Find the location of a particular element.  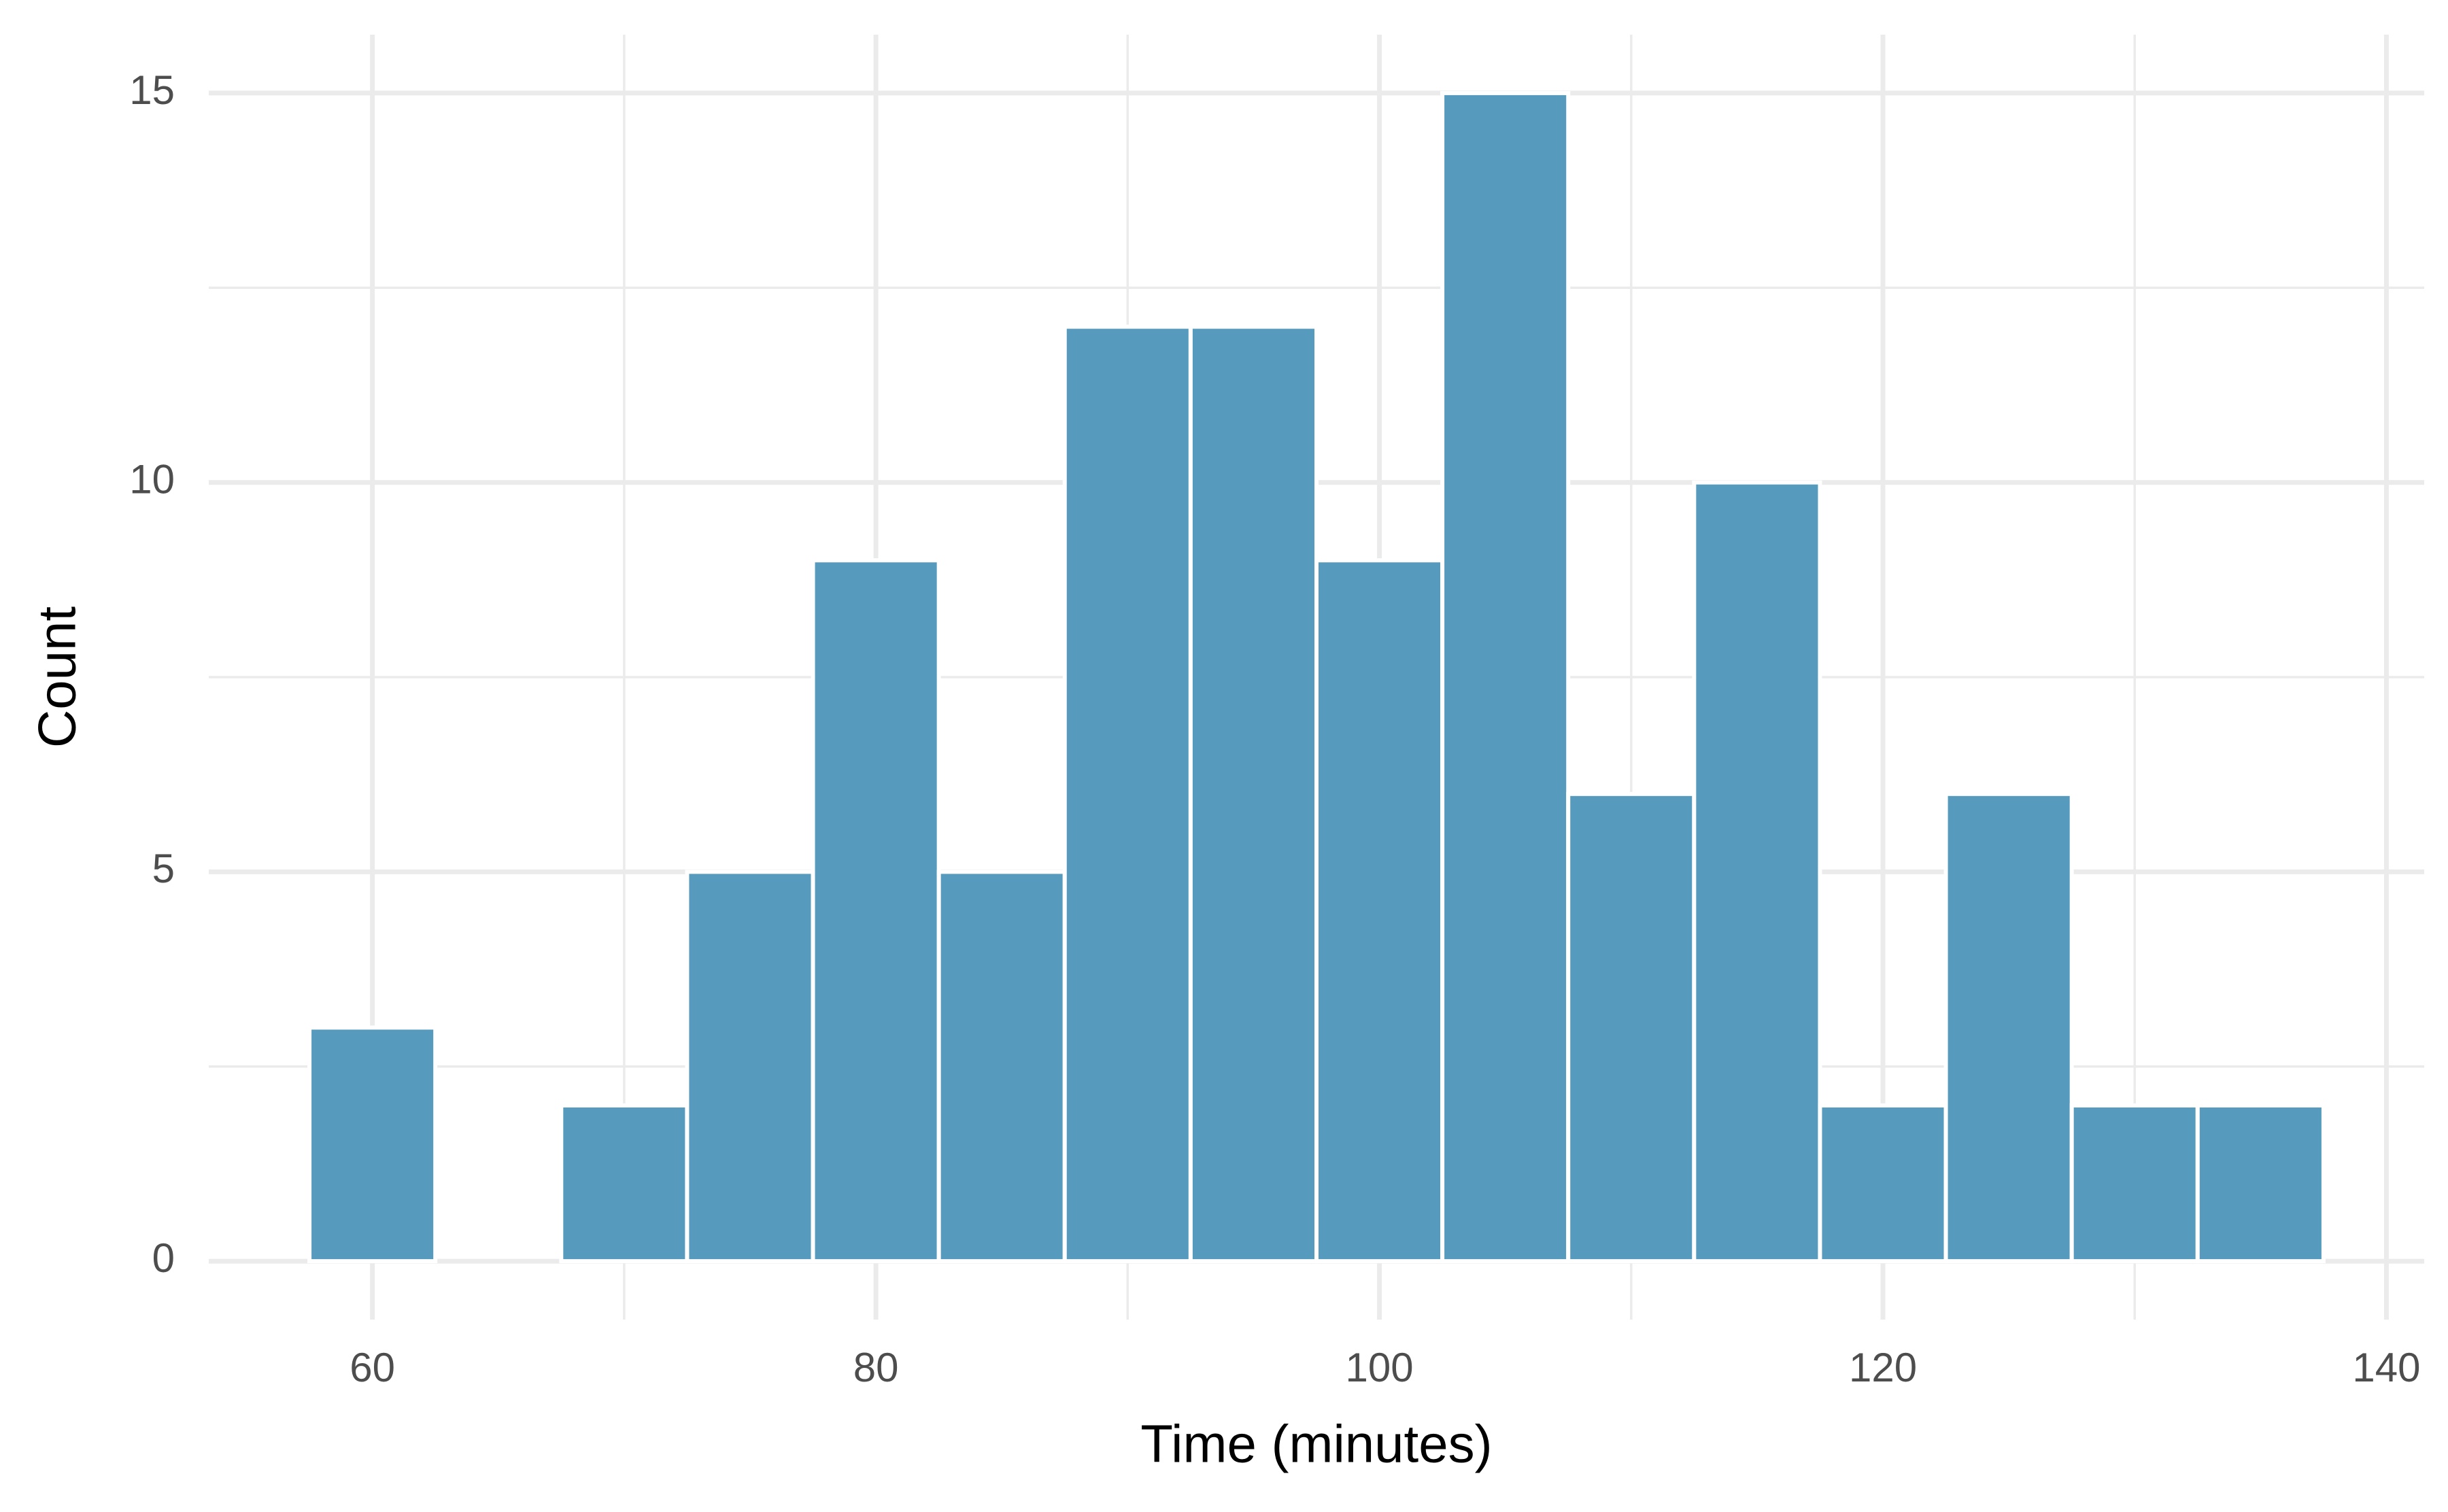

x-tick-label: 60 is located at coordinates (373, 1367).